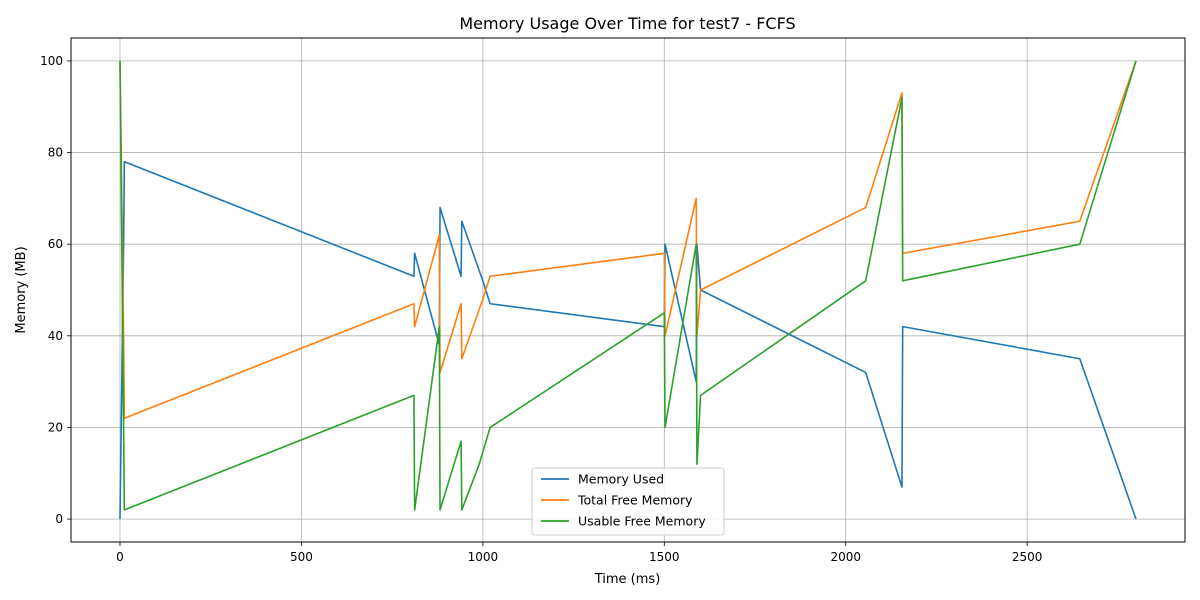  What do you see at coordinates (642, 521) in the screenshot?
I see `legend-label: Usable Free Memory` at bounding box center [642, 521].